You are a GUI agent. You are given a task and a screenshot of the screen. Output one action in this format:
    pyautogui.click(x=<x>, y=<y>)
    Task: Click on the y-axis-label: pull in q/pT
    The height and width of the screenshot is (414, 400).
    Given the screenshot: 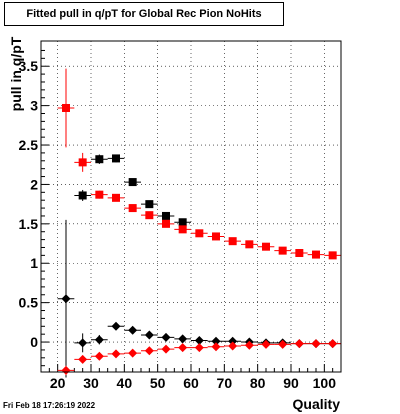 What is the action you would take?
    pyautogui.click(x=16, y=74)
    